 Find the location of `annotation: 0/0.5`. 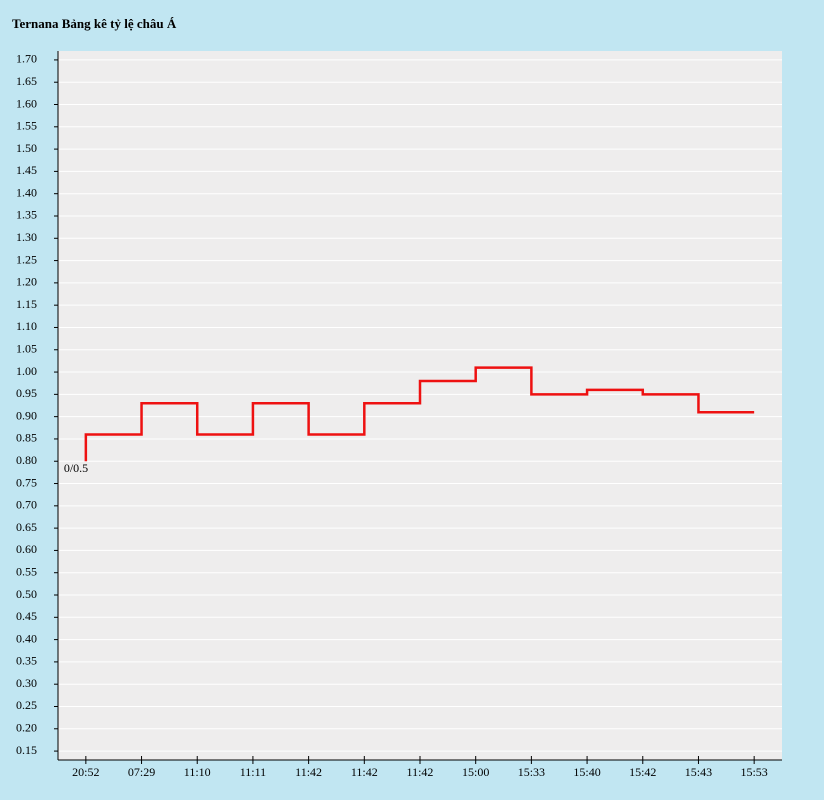

annotation: 0/0.5 is located at coordinates (76, 468).